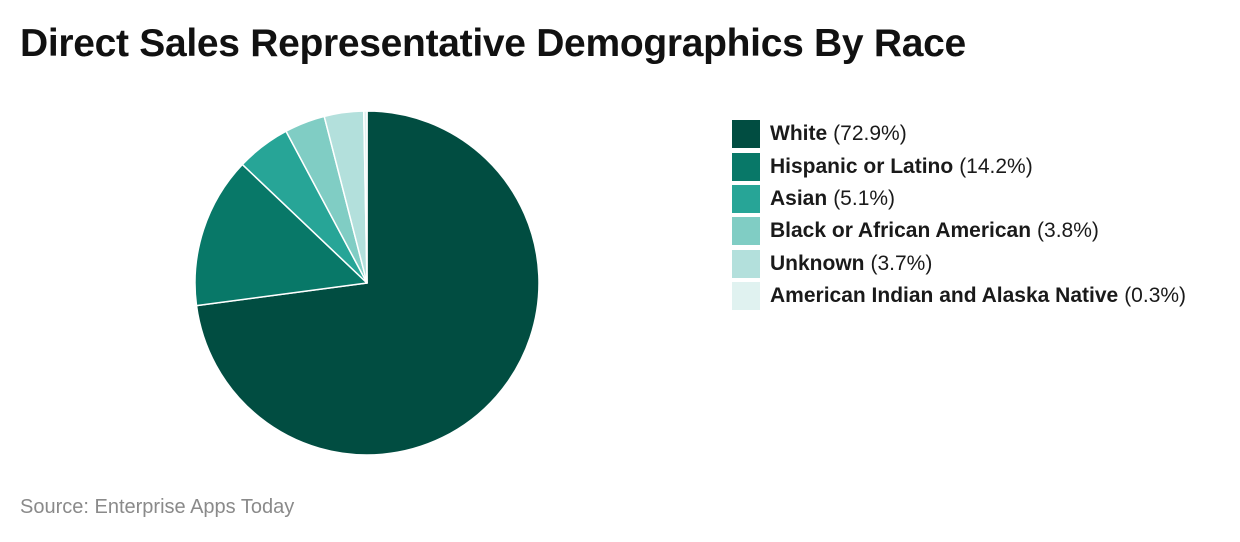  What do you see at coordinates (1068, 231) in the screenshot?
I see `legend-value: (3.8%)` at bounding box center [1068, 231].